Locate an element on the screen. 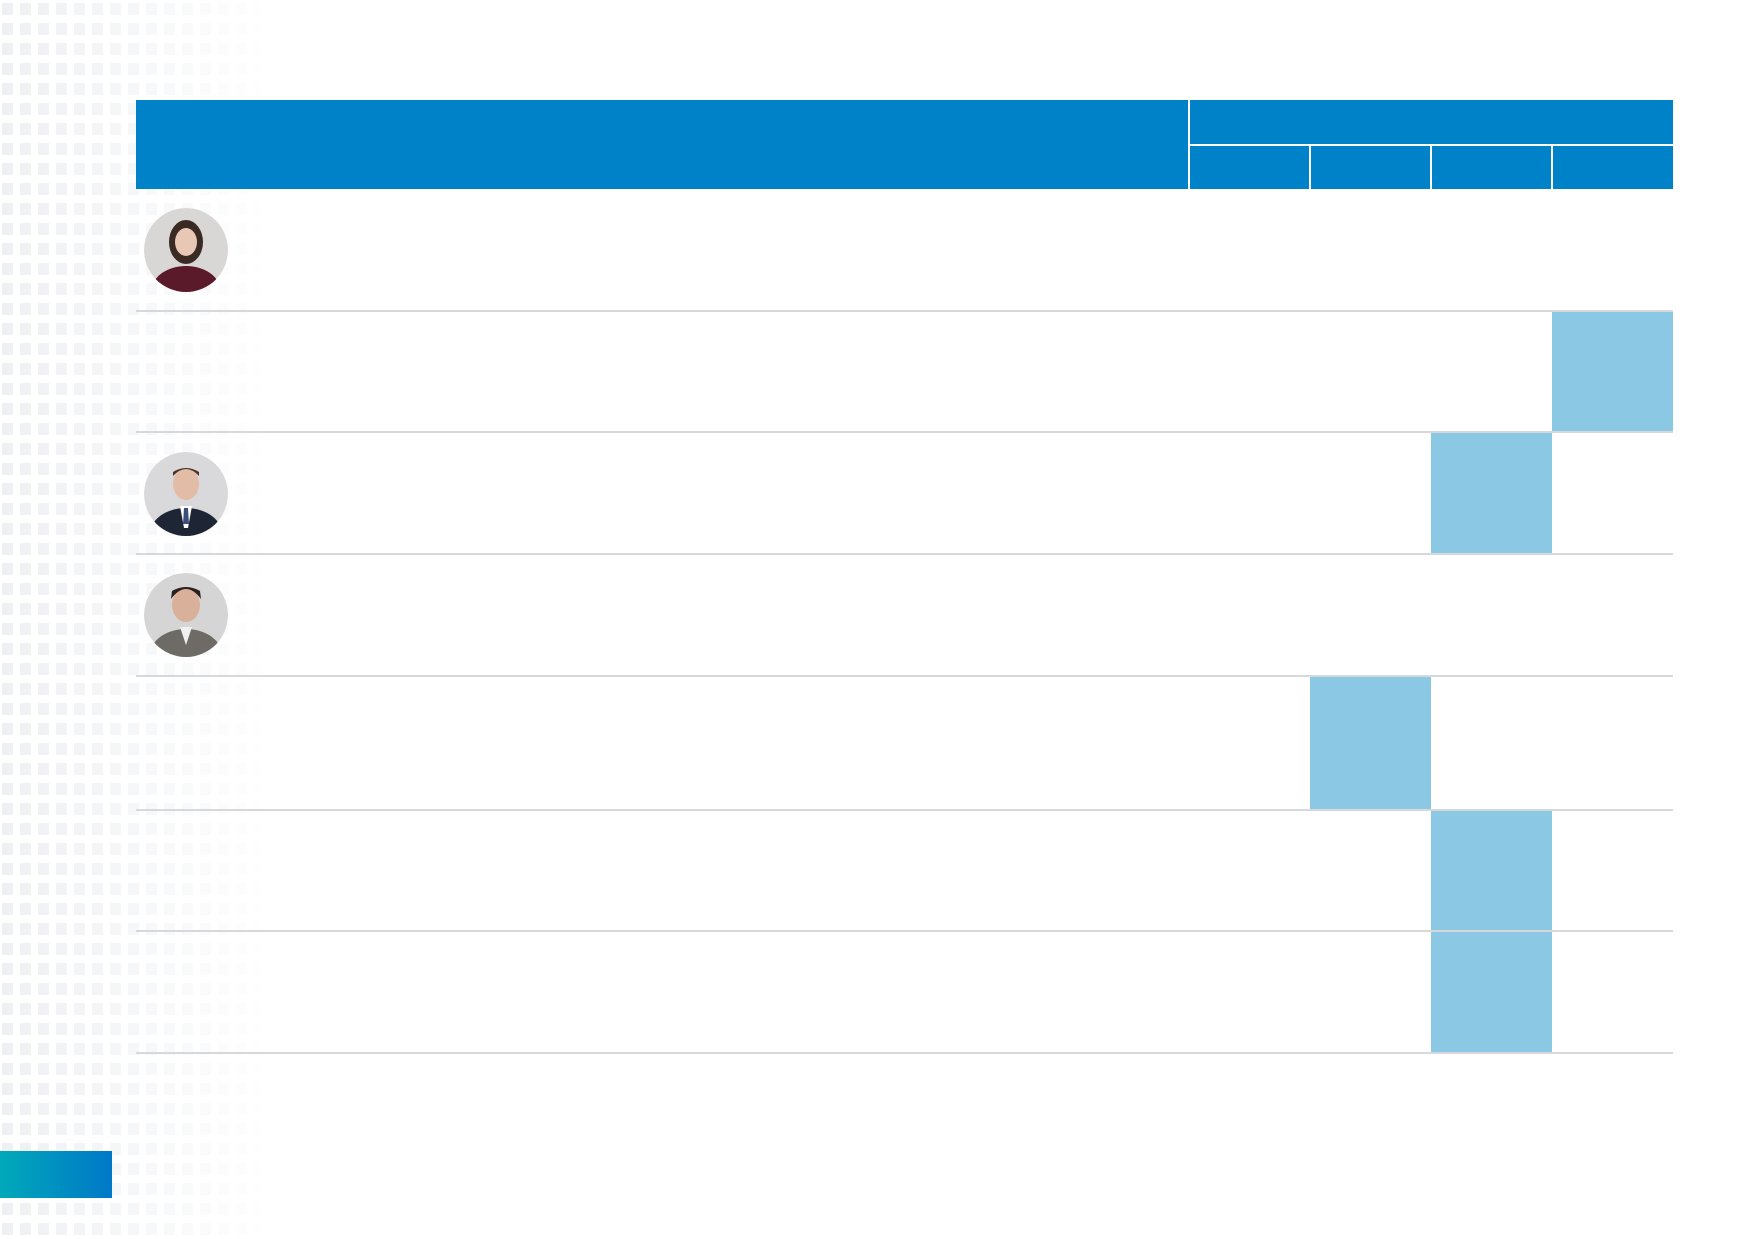 The height and width of the screenshot is (1239, 1752). highlight-cells is located at coordinates (1491, 682).